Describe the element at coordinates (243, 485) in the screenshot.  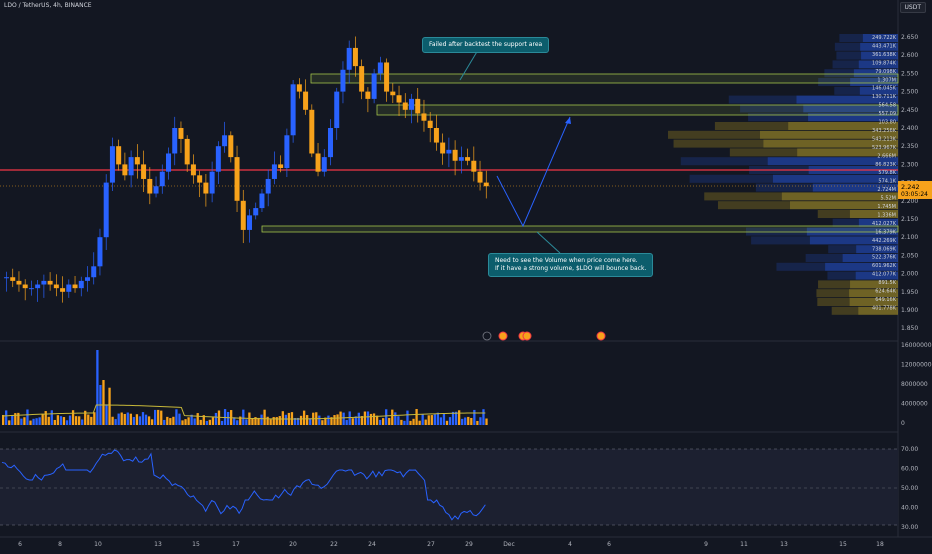
I see `rsi-line` at that location.